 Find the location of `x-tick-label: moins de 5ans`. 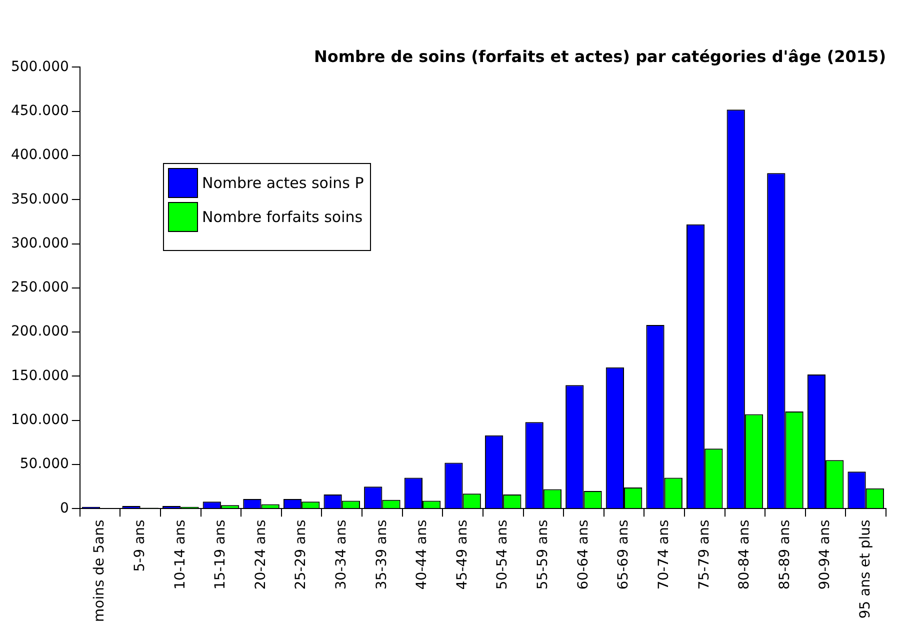

x-tick-label: moins de 5ans is located at coordinates (100, 571).